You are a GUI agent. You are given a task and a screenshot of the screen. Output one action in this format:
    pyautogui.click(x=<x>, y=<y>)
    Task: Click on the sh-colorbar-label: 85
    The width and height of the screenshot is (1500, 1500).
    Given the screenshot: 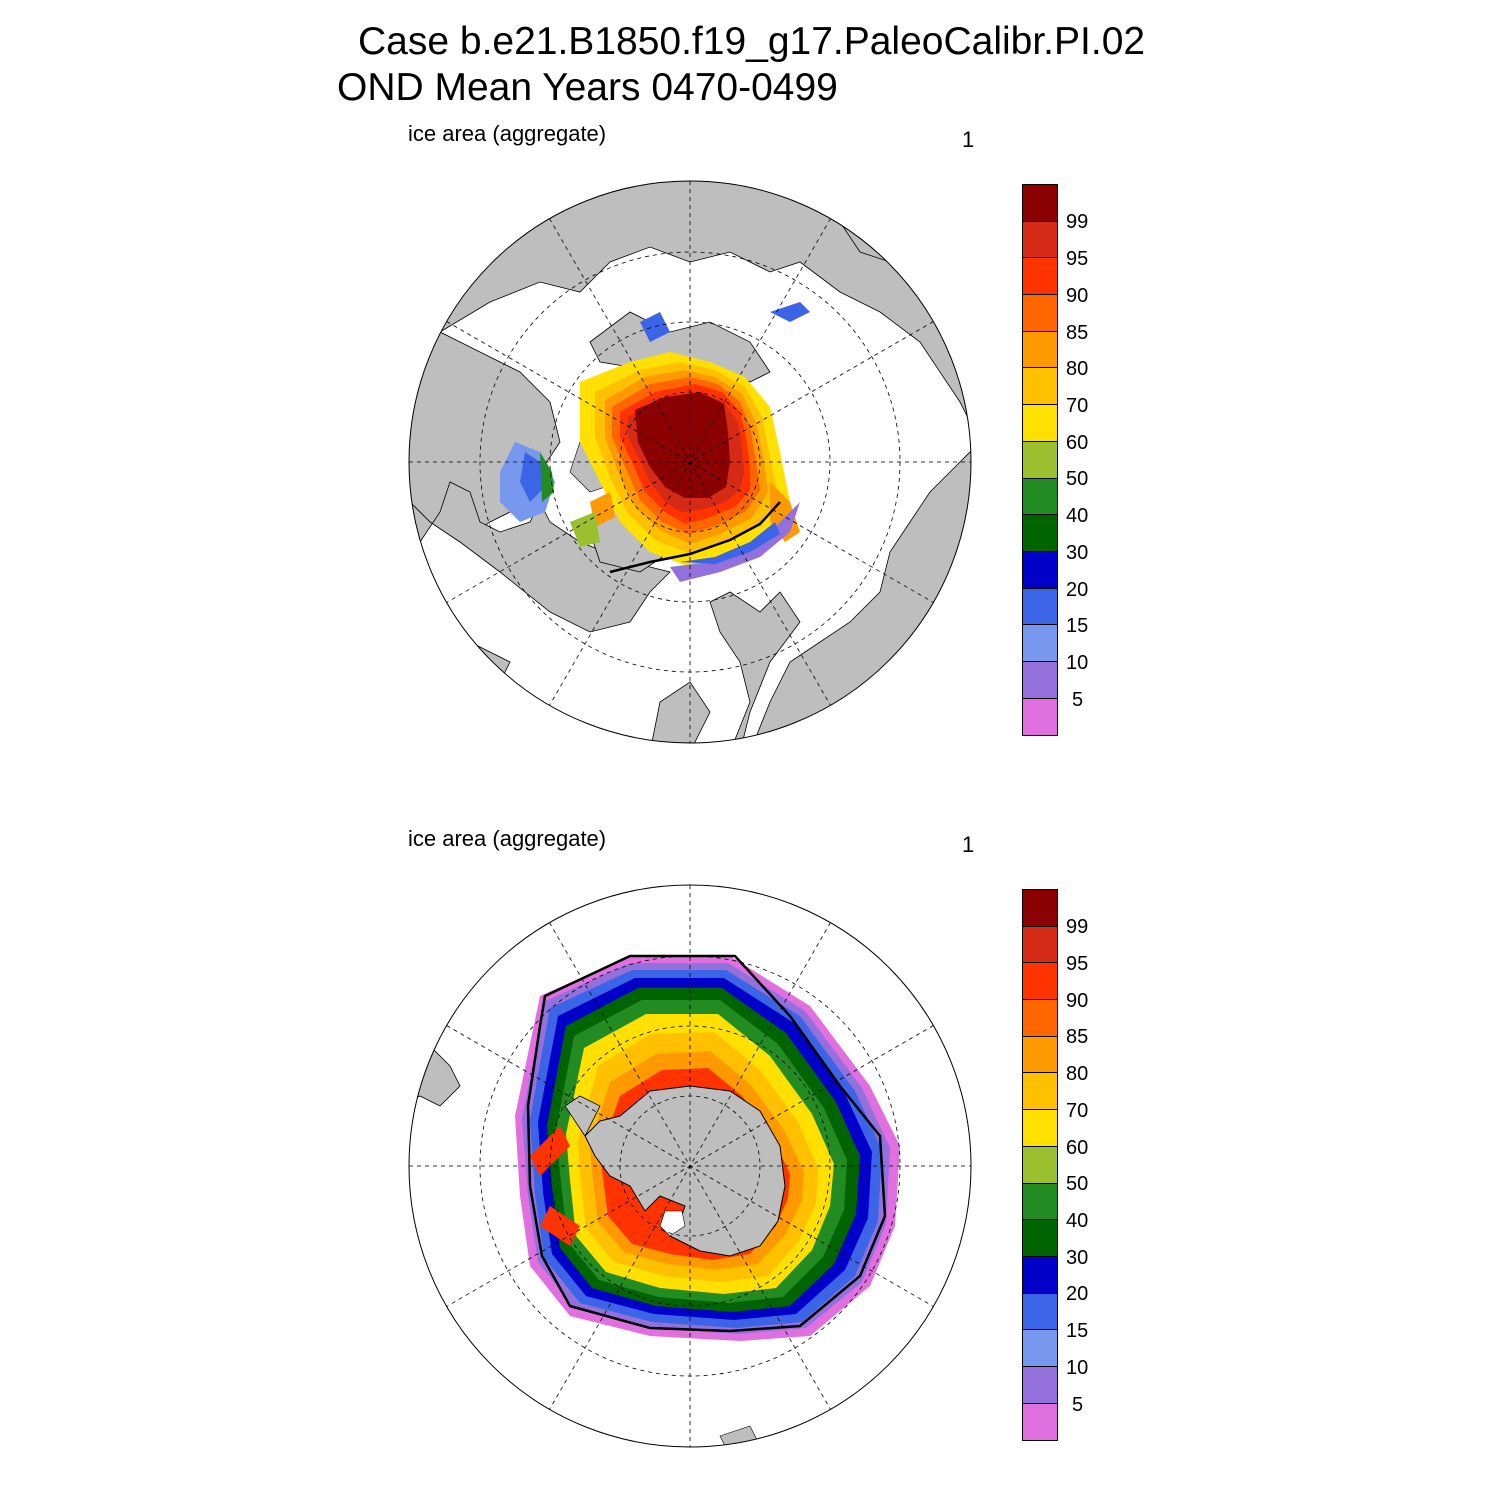 What is the action you would take?
    pyautogui.click(x=1077, y=1037)
    